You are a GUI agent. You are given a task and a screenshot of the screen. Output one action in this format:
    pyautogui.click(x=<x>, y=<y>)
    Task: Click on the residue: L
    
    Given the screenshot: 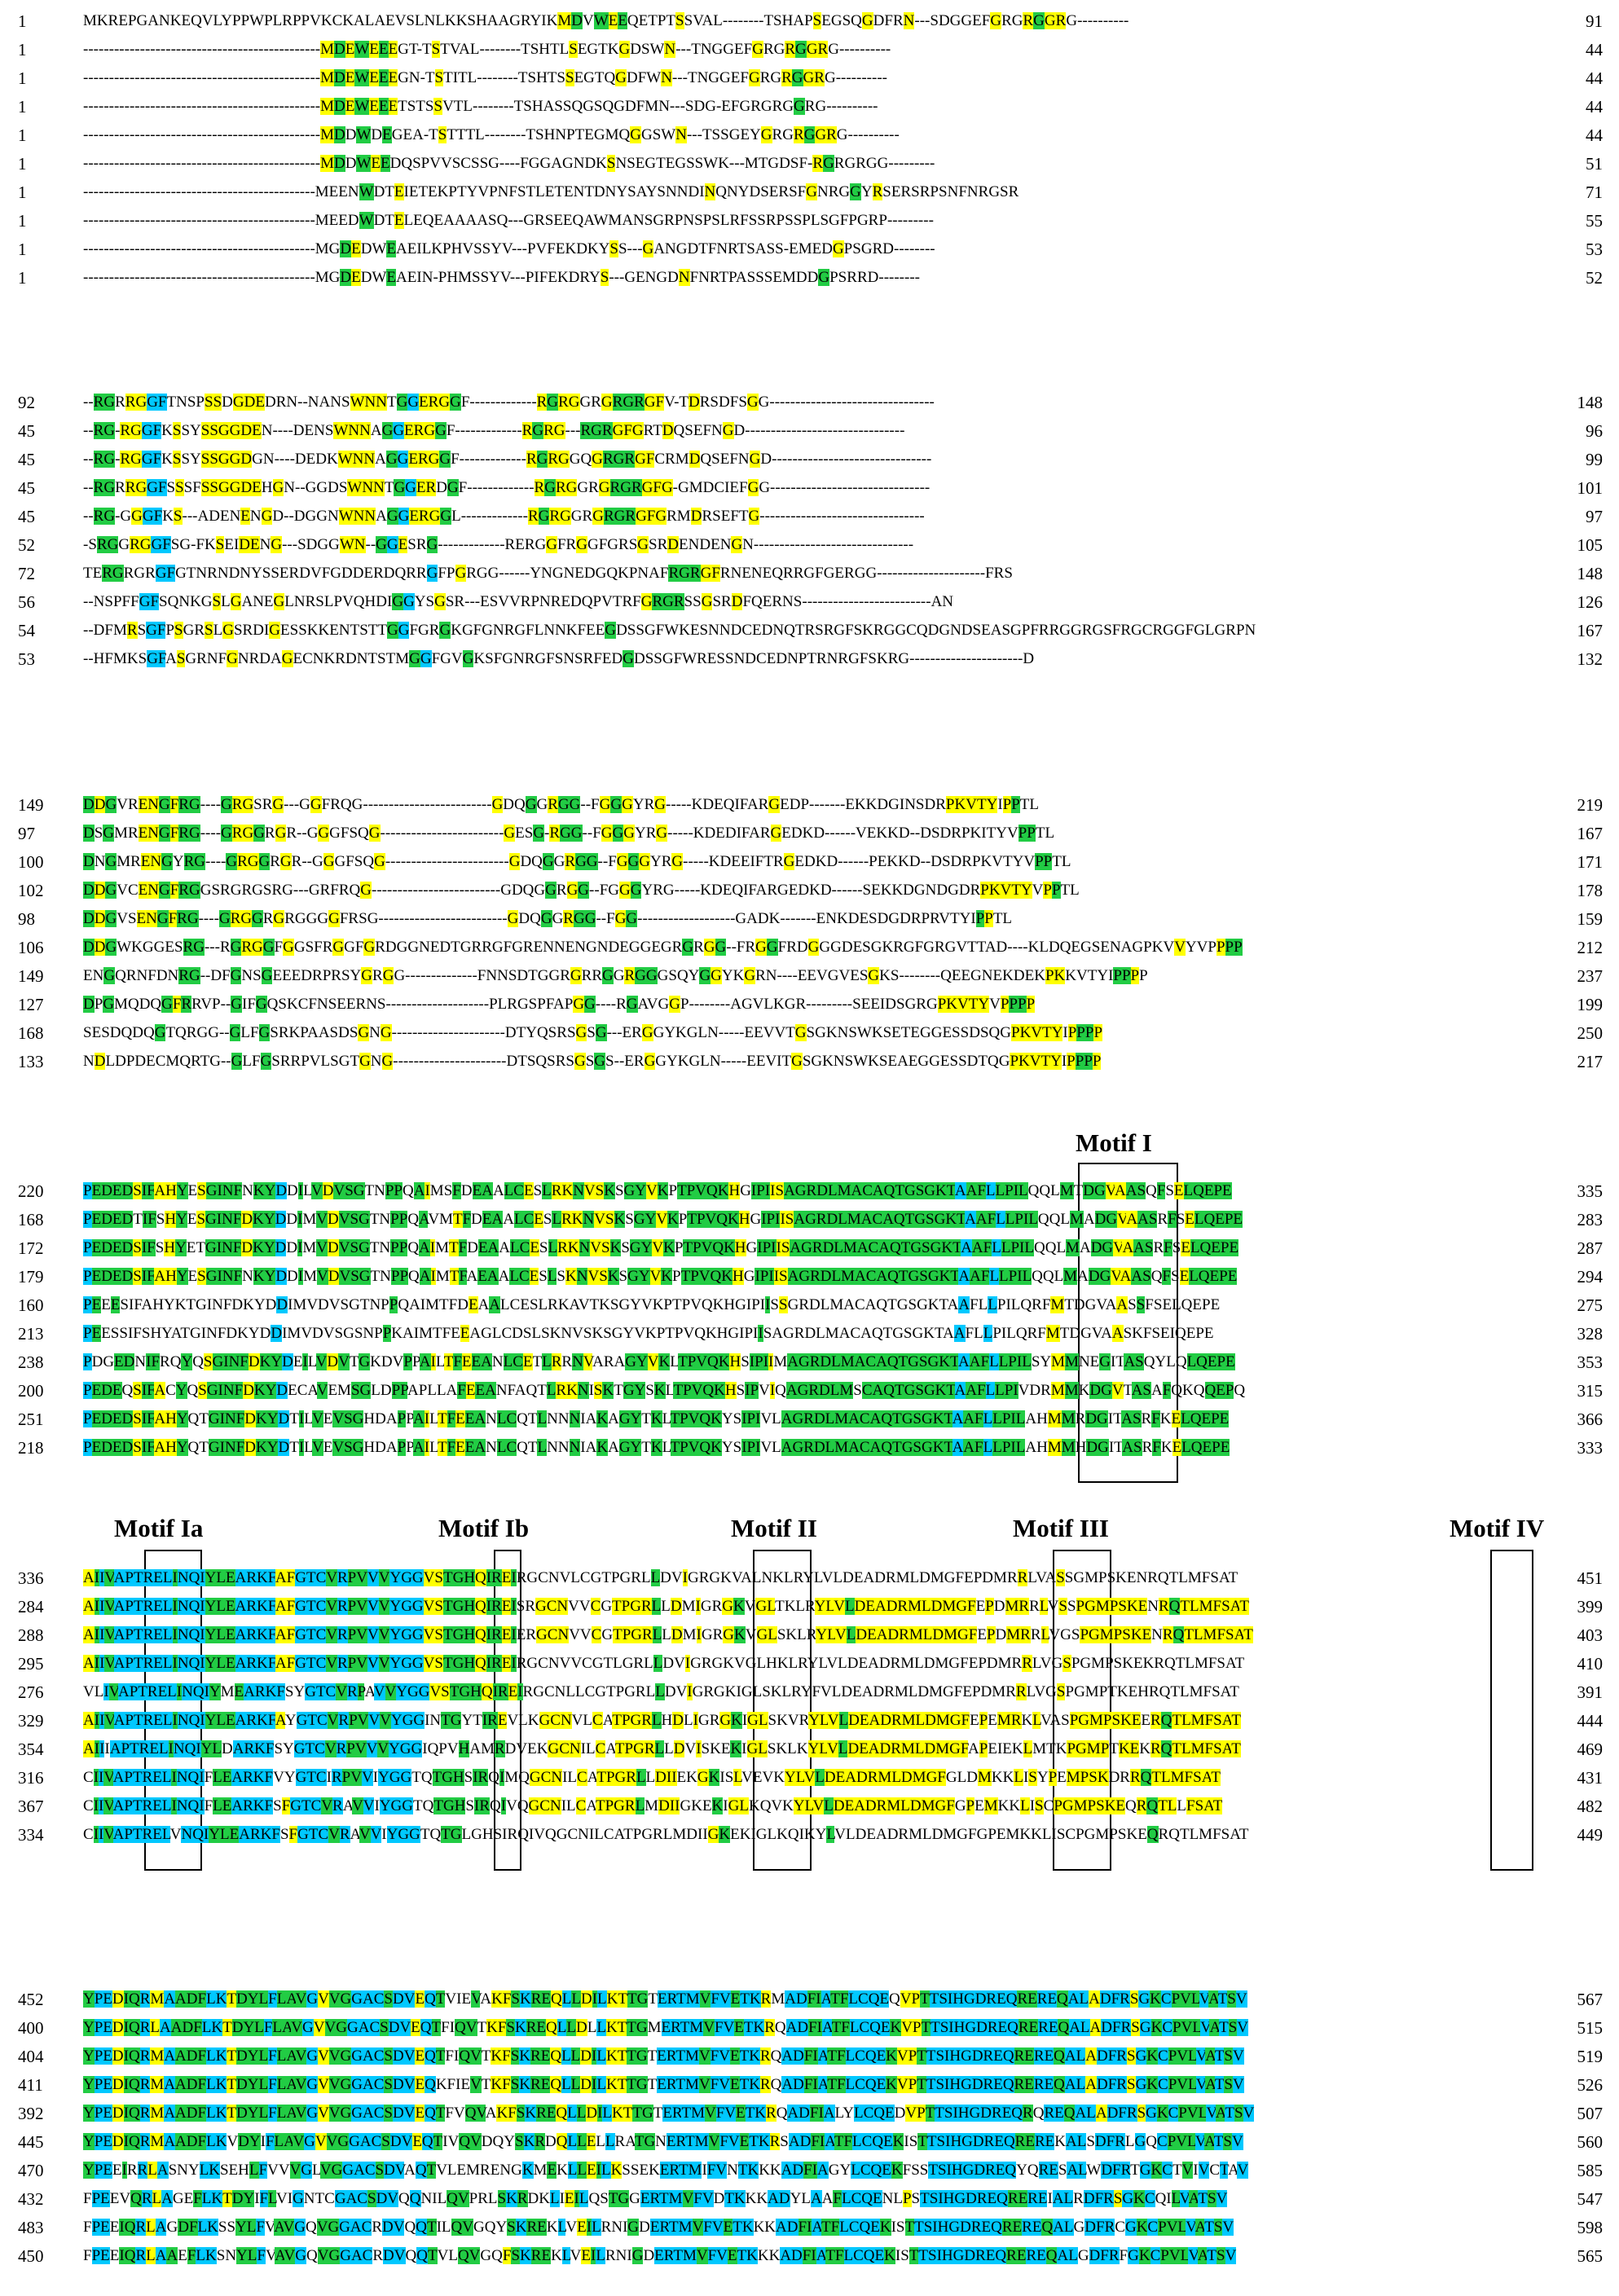 What is the action you would take?
    pyautogui.click(x=915, y=1578)
    